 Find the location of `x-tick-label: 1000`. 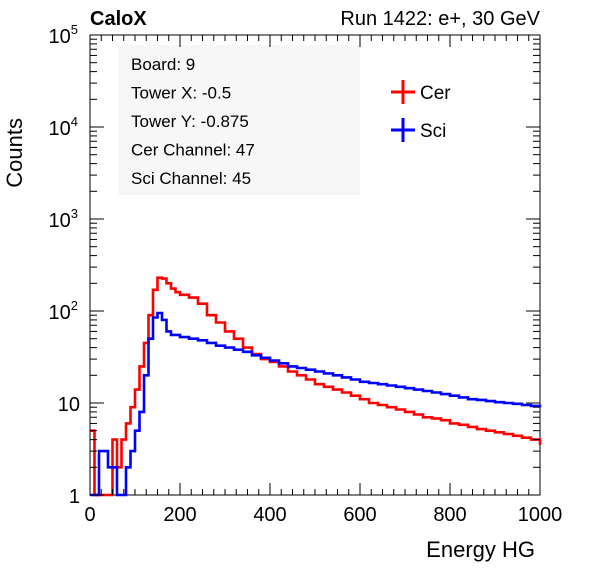

x-tick-label: 1000 is located at coordinates (540, 515).